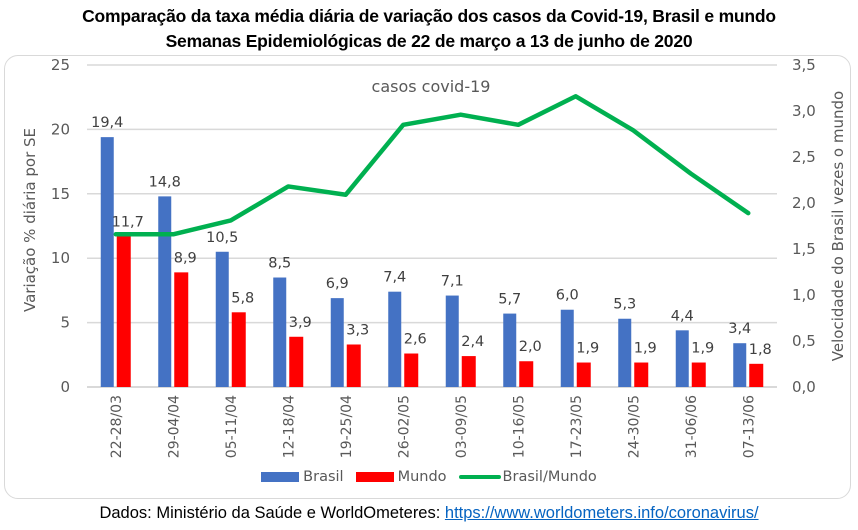  Describe the element at coordinates (452, 282) in the screenshot. I see `data-label-brasil: 7,1` at that location.